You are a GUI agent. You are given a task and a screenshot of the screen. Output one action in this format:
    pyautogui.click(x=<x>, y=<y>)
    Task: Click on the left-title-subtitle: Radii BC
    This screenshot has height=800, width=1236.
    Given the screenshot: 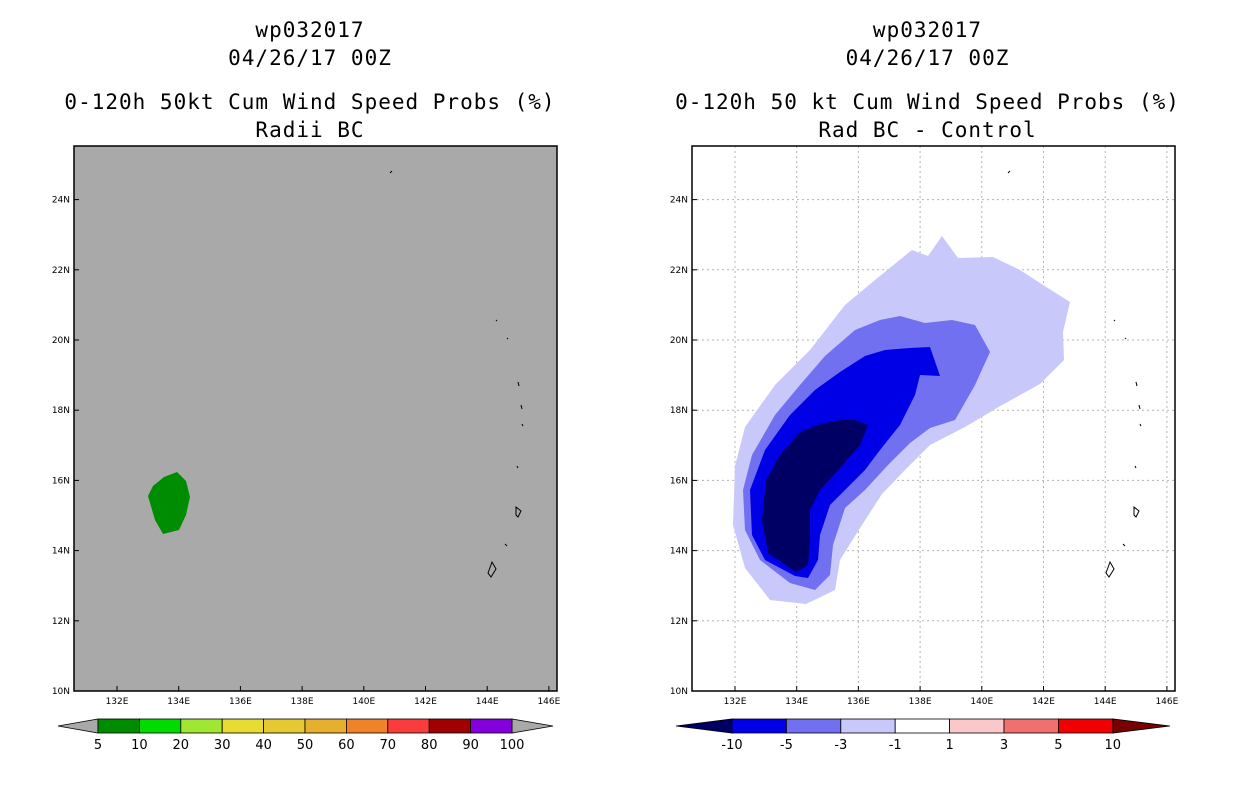 What is the action you would take?
    pyautogui.click(x=310, y=130)
    